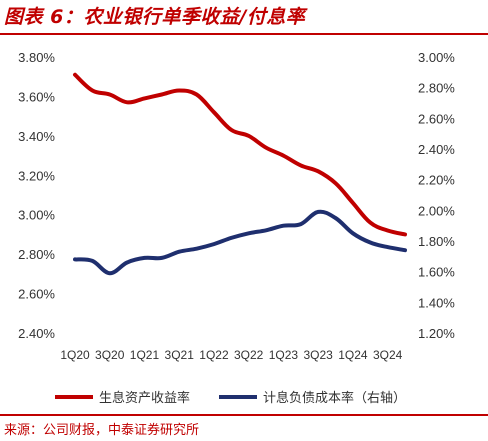  What do you see at coordinates (436, 118) in the screenshot?
I see `right-axis-tick-label: 2.60%` at bounding box center [436, 118].